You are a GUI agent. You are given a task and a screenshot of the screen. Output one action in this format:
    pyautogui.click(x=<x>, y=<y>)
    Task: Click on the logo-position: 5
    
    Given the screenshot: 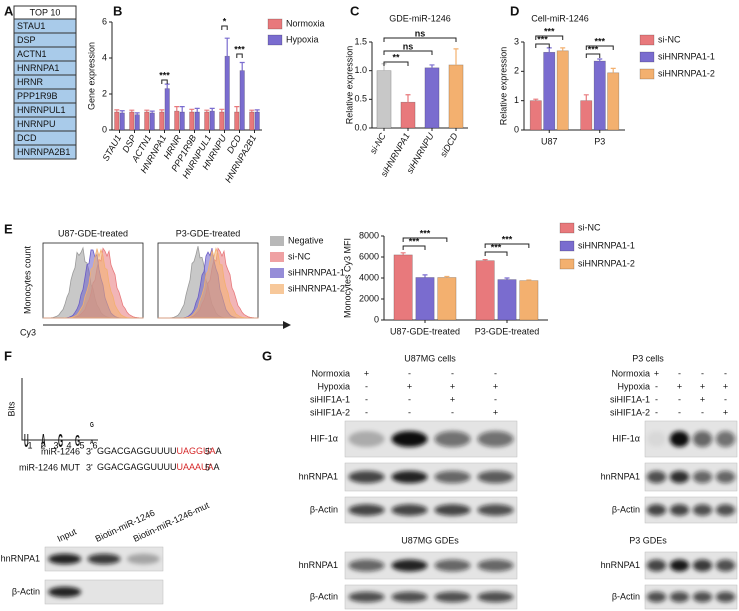 What is the action you would take?
    pyautogui.click(x=81, y=445)
    